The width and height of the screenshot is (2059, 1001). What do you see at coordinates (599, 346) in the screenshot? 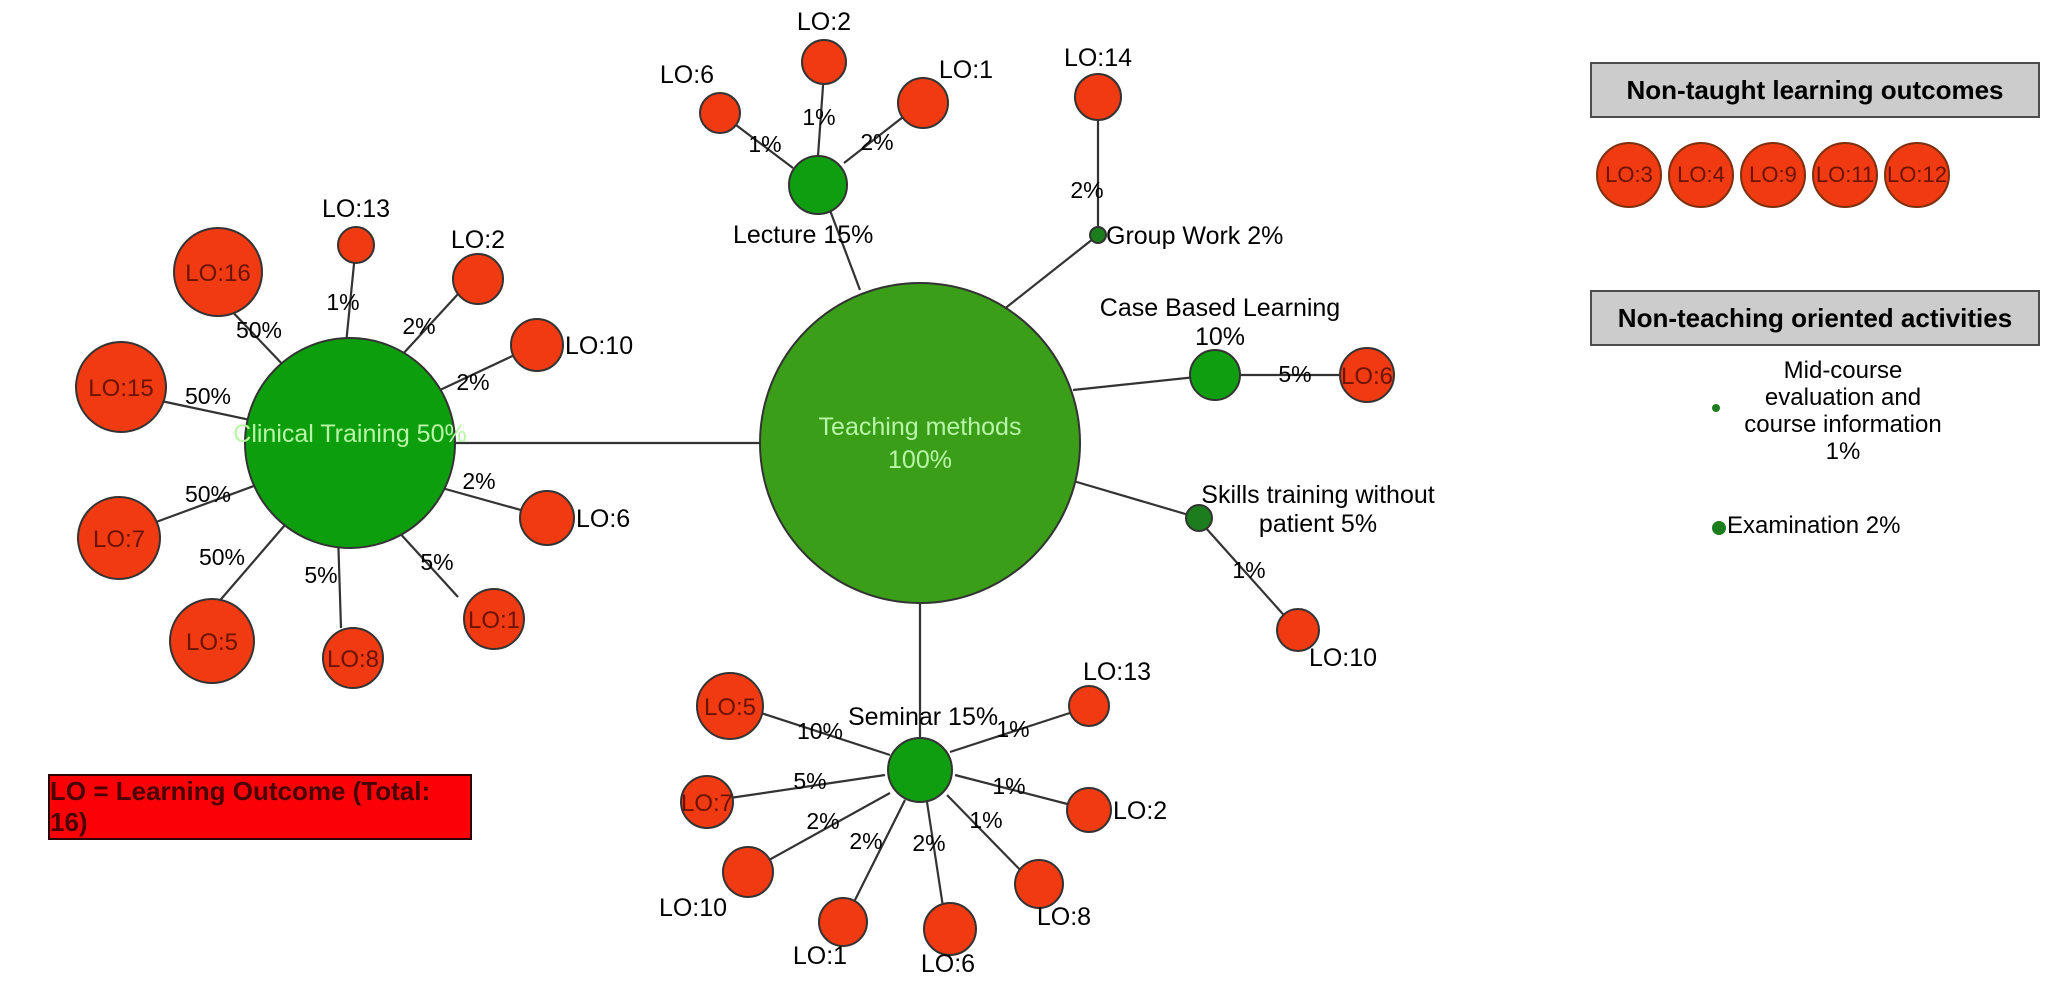
I see `leaf-clinical-lo10-label: LO:10` at bounding box center [599, 346].